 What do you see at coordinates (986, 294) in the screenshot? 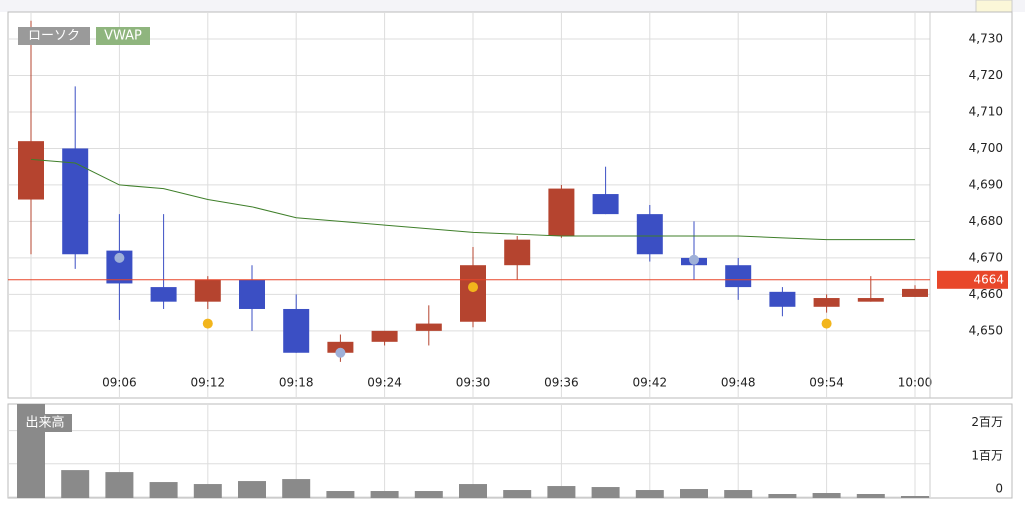
I see `y-tick-label: 4,660` at bounding box center [986, 294].